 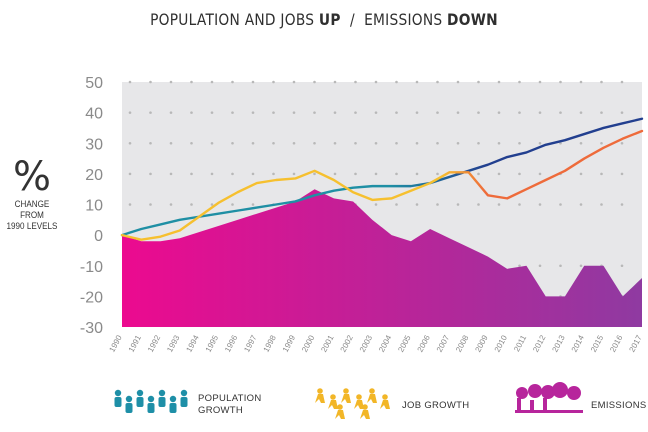 I want to click on chart-title: POPULATION AND JOBS UP / EMISSIONS DOWN, so click(x=324, y=19).